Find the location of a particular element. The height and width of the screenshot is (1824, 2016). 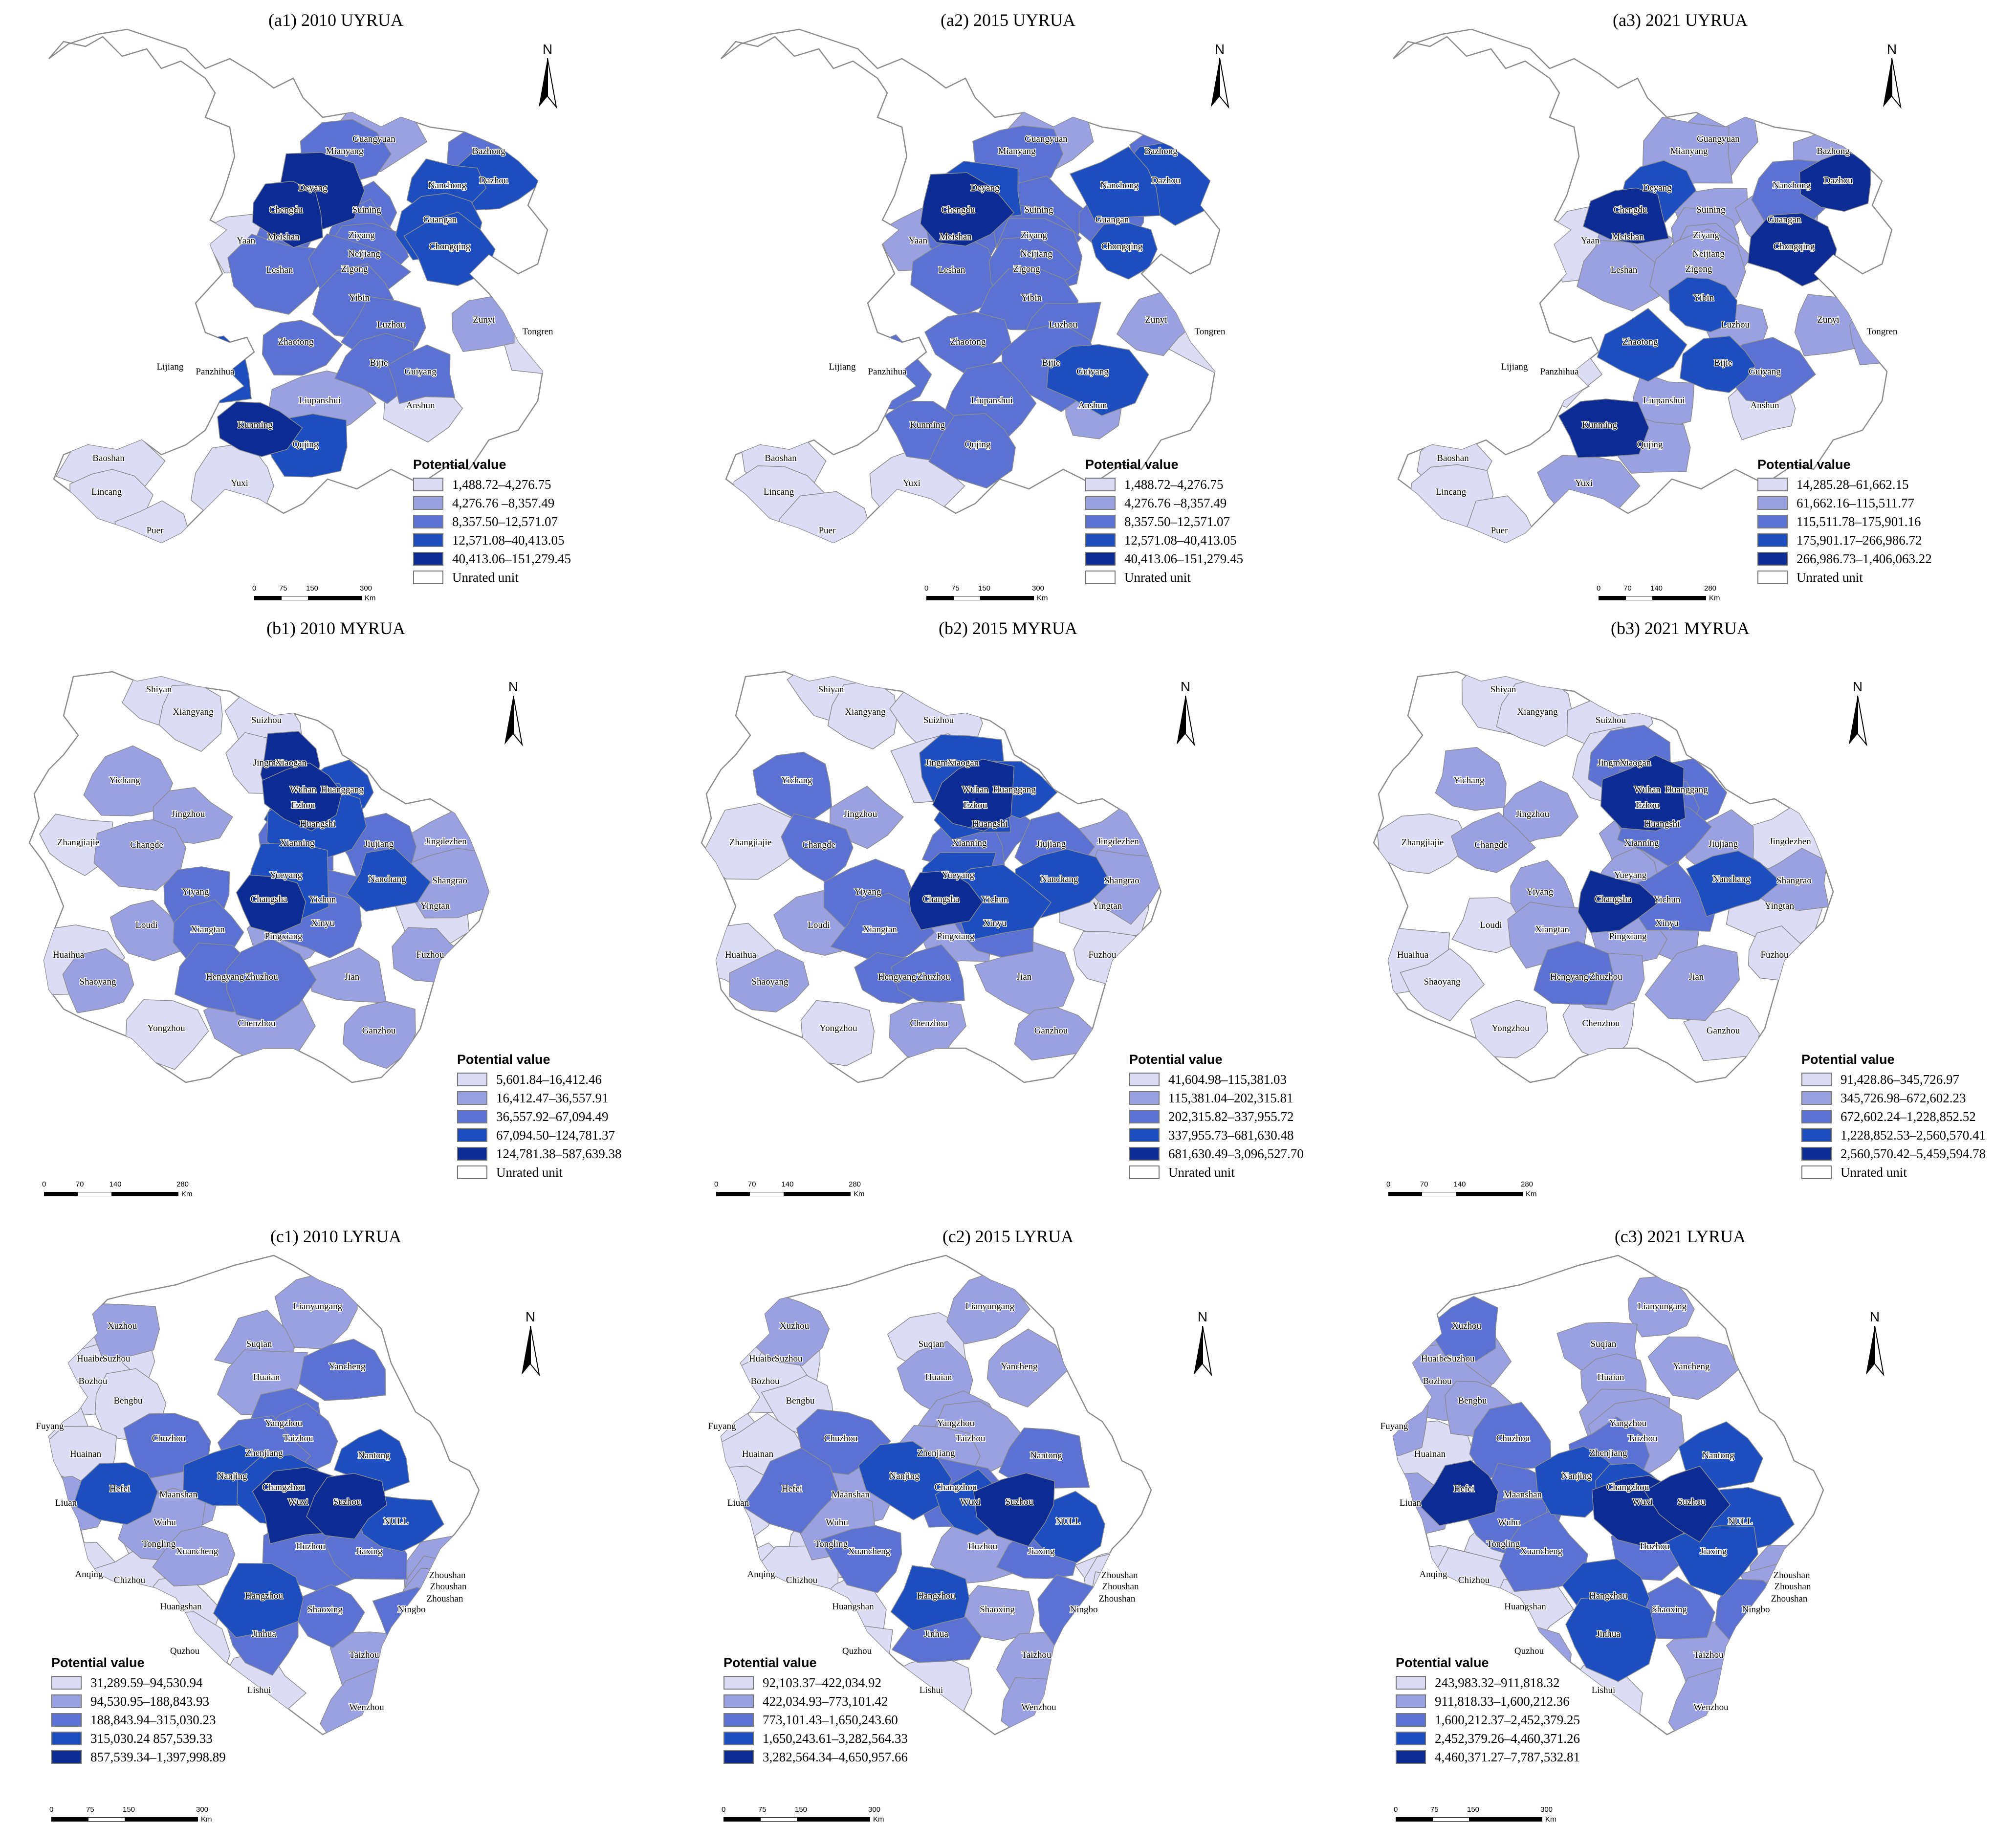

legend-item: 243,983.32–911,818.32 is located at coordinates (1488, 1682).